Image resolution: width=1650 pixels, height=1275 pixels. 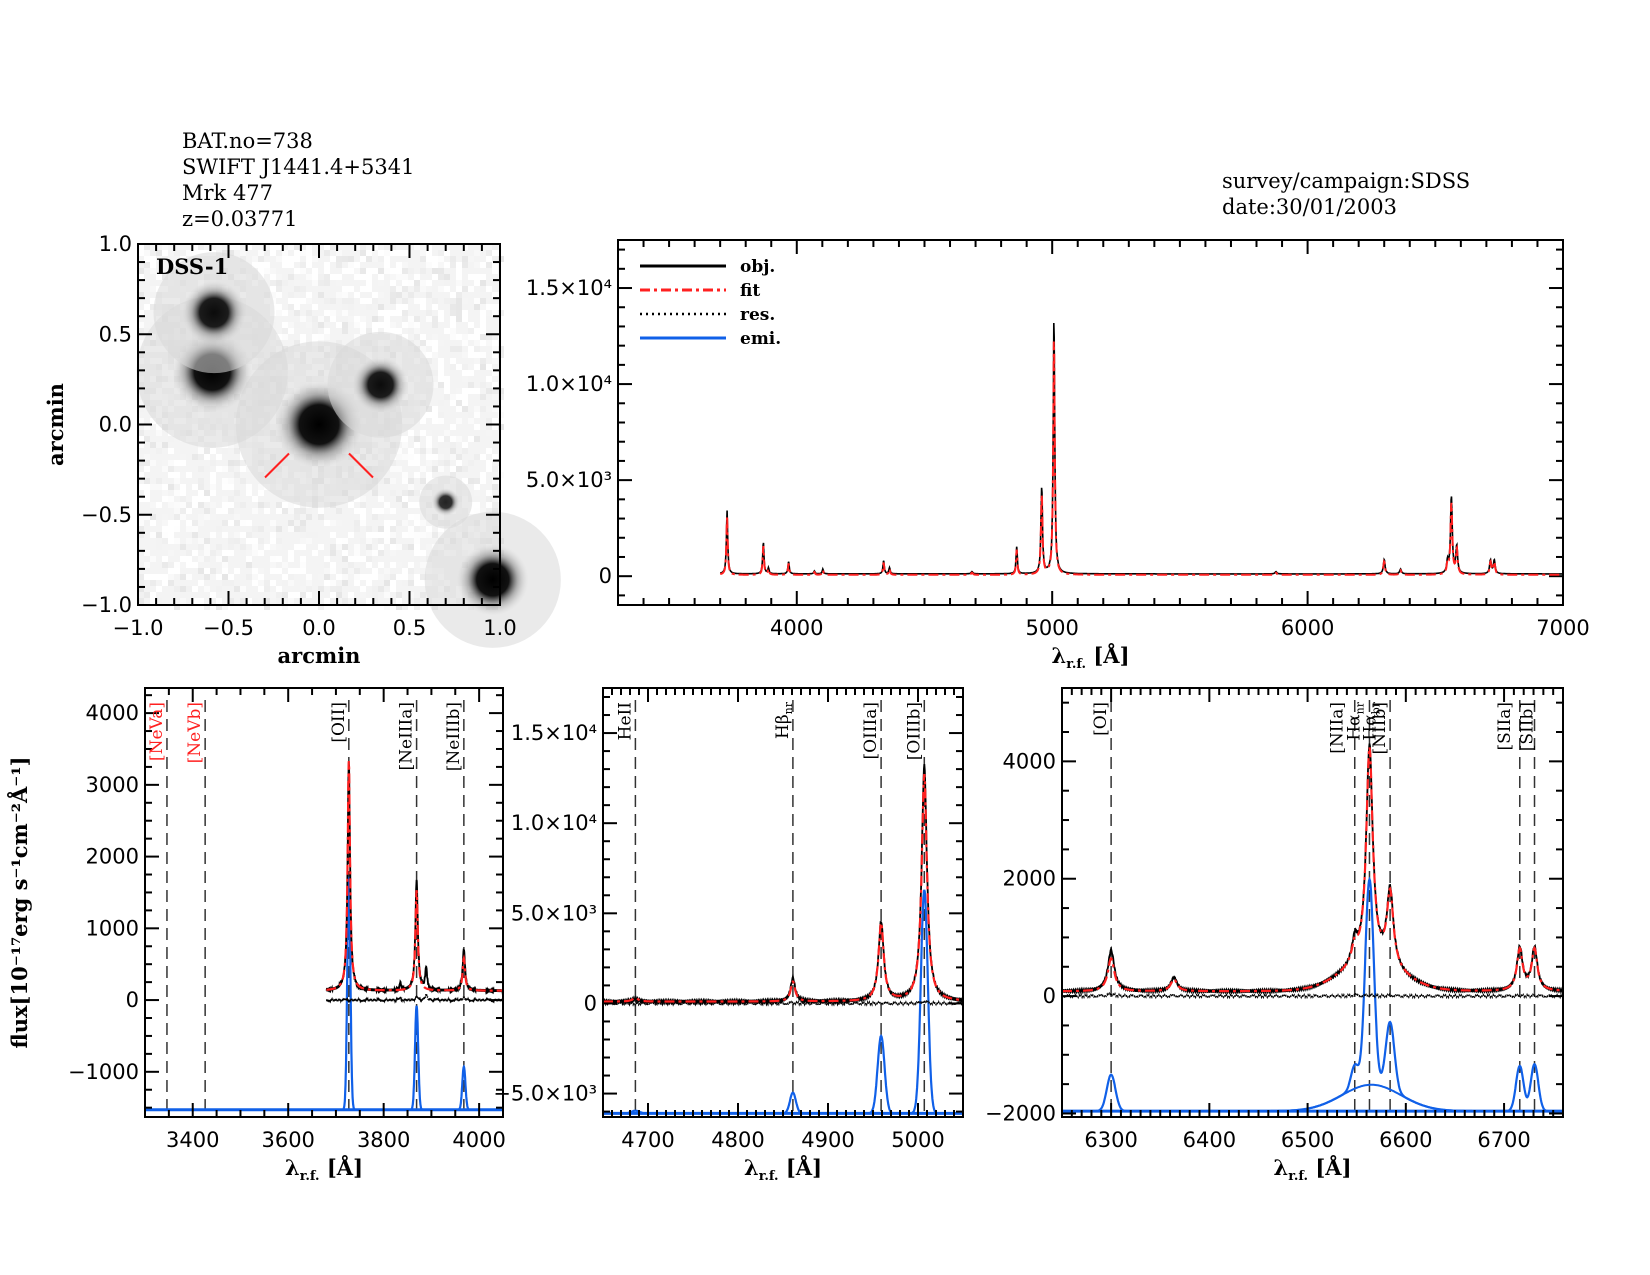 I want to click on line-label: Hαnr, so click(x=1355, y=720).